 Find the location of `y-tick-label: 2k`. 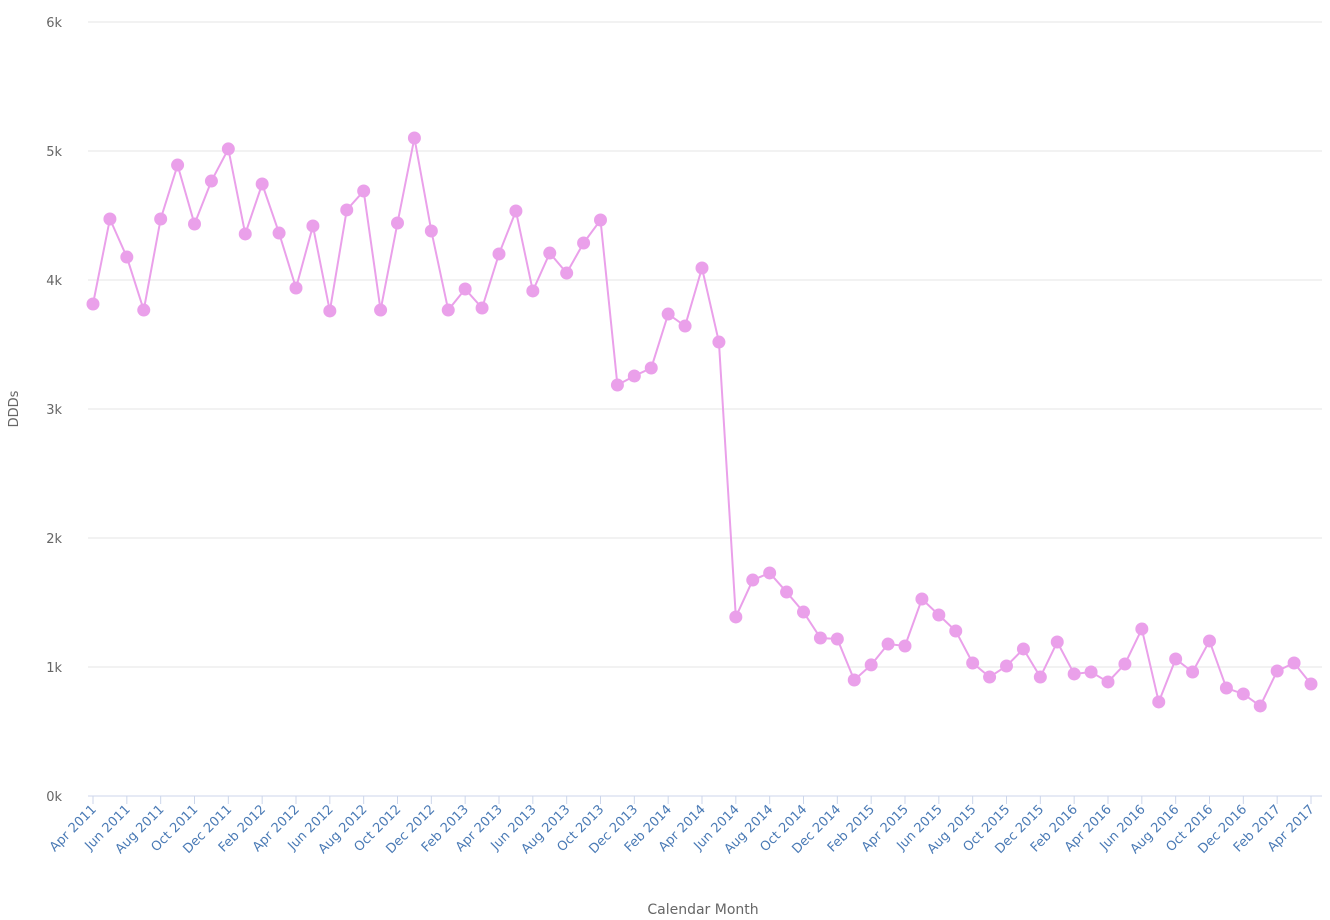

y-tick-label: 2k is located at coordinates (54, 539).